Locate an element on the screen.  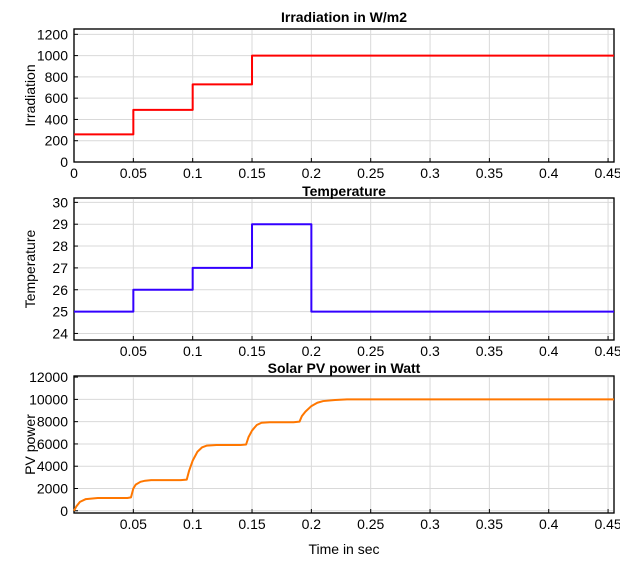
y-tick-label: 800 is located at coordinates (57, 77).